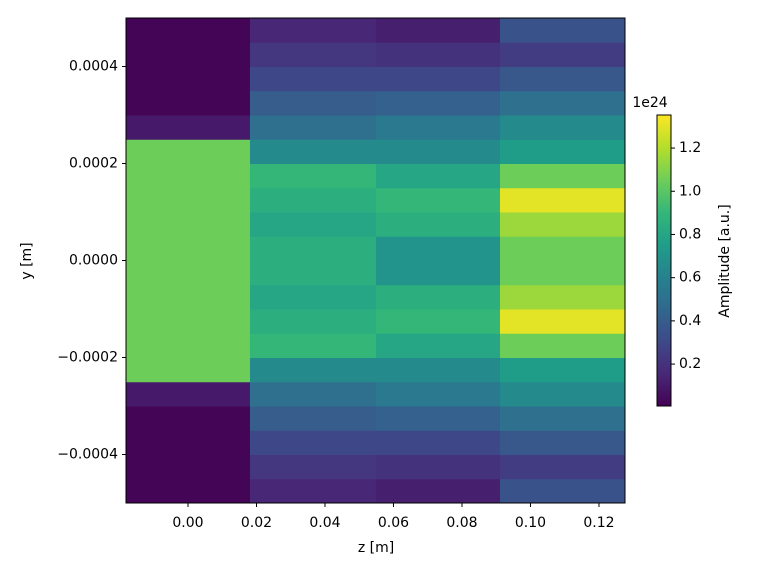 This screenshot has height=576, width=768. What do you see at coordinates (690, 234) in the screenshot?
I see `colorbar-tick-label: 0.8` at bounding box center [690, 234].